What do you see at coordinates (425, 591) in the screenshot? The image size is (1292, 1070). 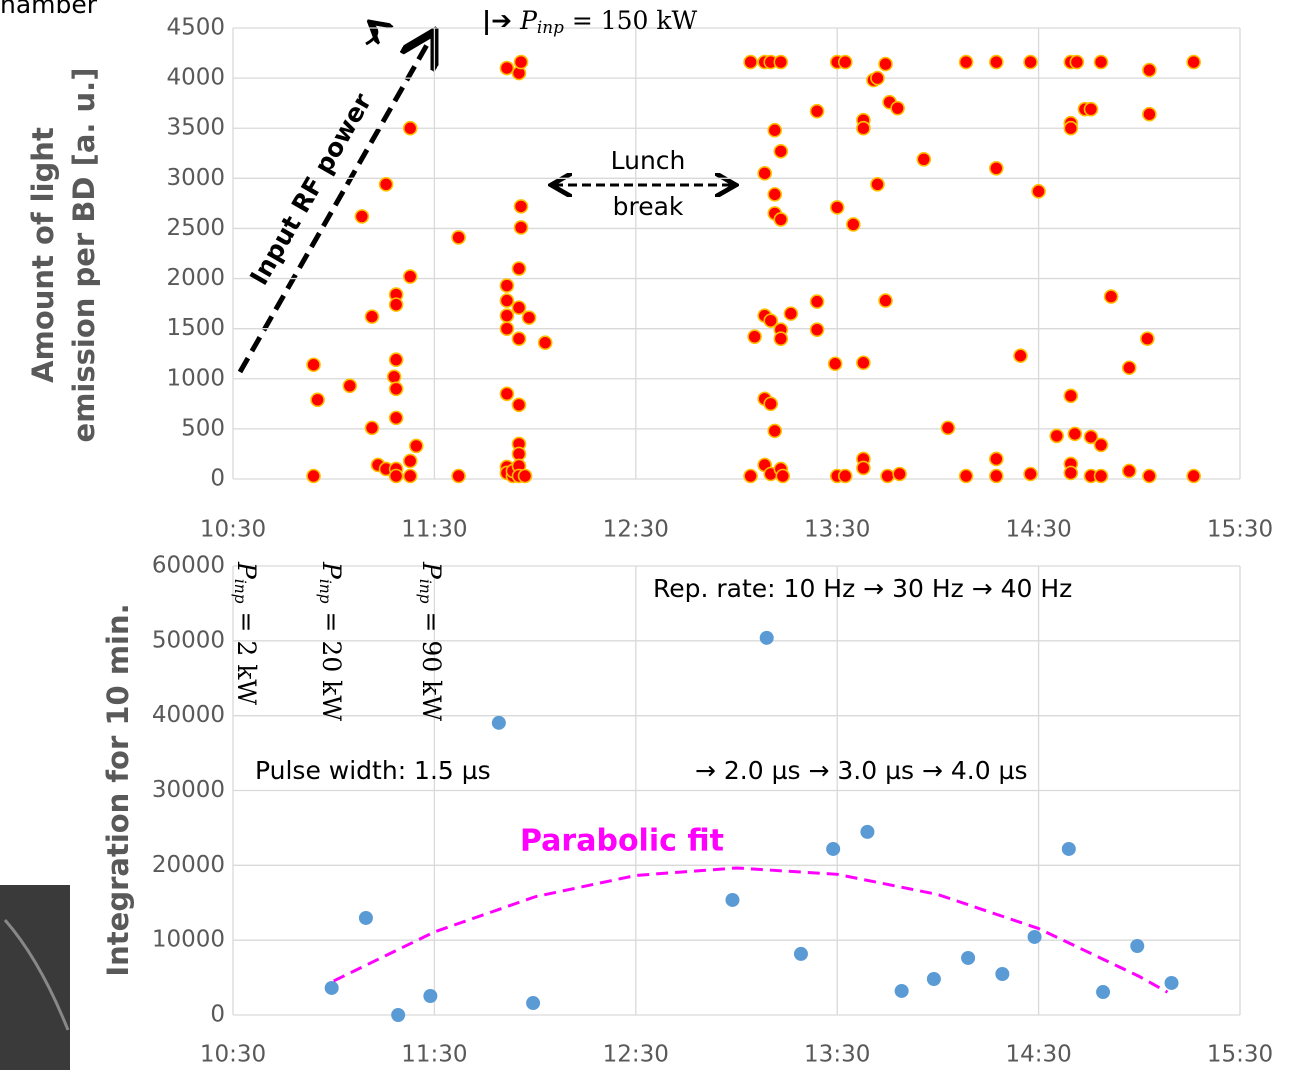 I see `annotation-subscript: inp` at bounding box center [425, 591].